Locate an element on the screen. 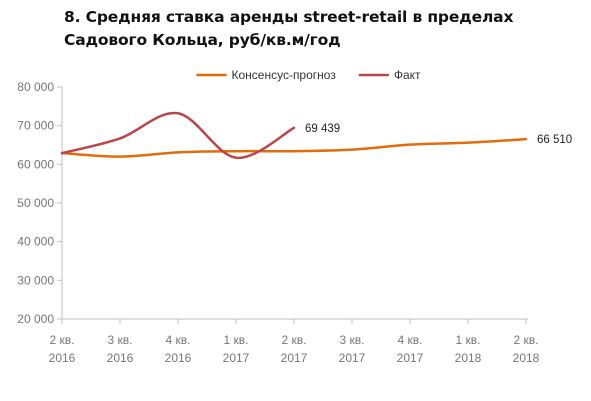 This screenshot has width=591, height=401. legend-item-0: Консенсус-прогноз is located at coordinates (266, 75).